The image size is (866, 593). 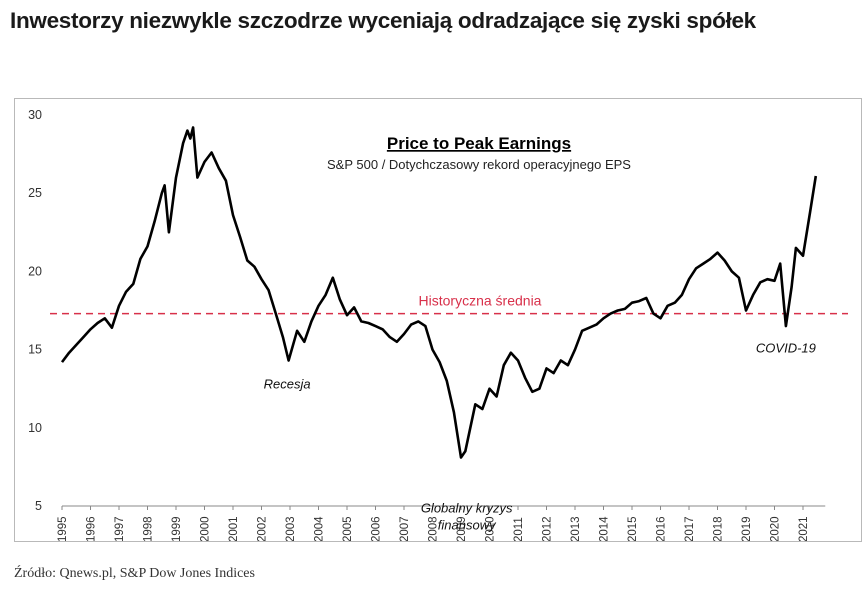 What do you see at coordinates (719, 528) in the screenshot?
I see `x-tick-label: 2018` at bounding box center [719, 528].